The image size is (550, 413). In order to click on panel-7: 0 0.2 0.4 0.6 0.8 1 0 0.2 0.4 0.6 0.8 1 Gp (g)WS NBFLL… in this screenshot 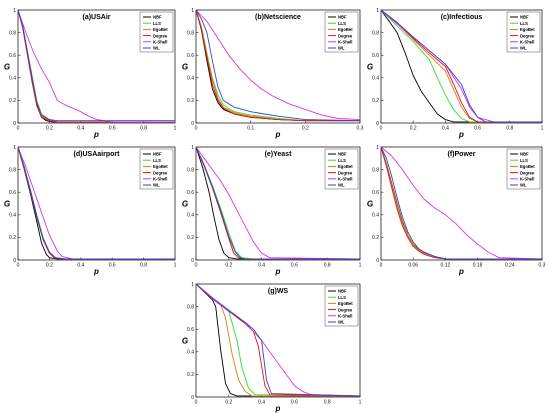, I will do `click(272, 347)`.